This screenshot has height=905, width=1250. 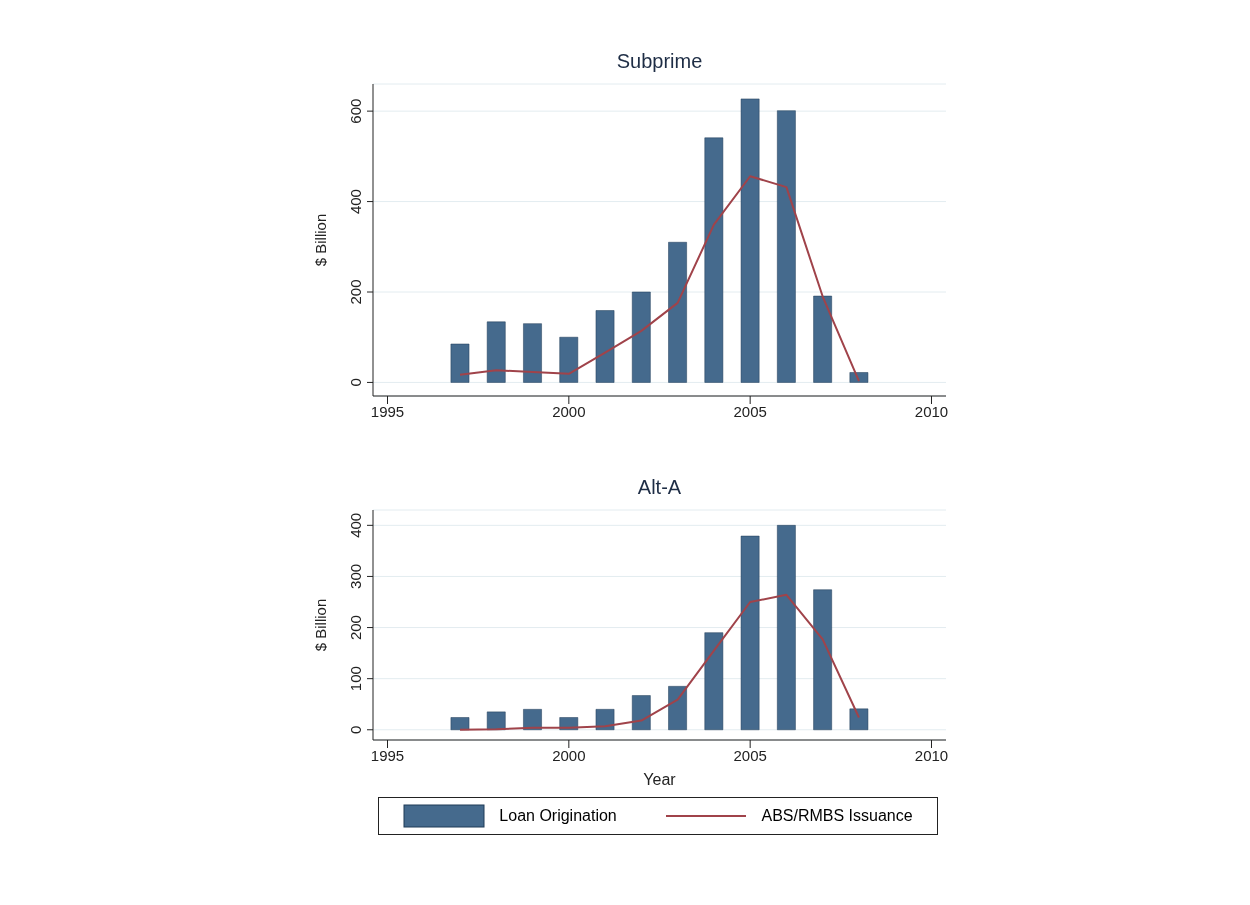 I want to click on legend-label: Loan Origination, so click(x=558, y=816).